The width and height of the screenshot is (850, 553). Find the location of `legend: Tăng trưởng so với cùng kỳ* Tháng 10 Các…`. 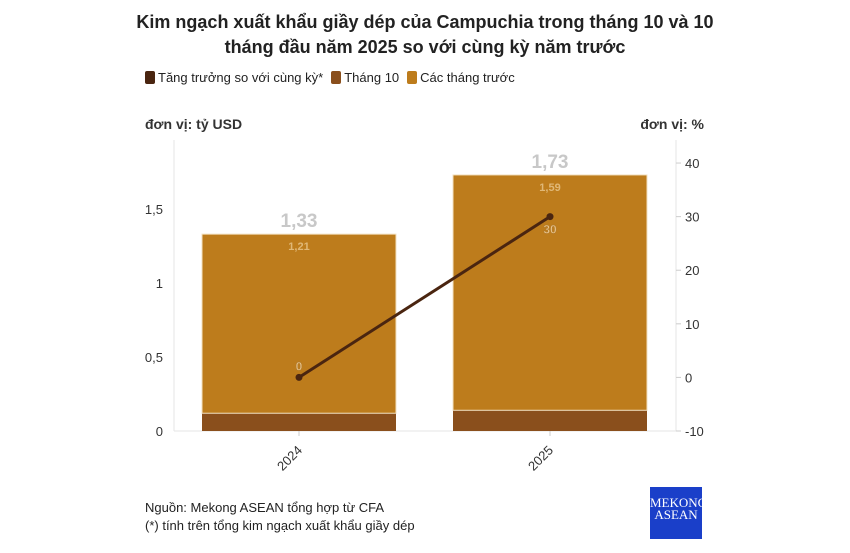

legend: Tăng trưởng so với cùng kỳ* Tháng 10 Các… is located at coordinates (330, 77).